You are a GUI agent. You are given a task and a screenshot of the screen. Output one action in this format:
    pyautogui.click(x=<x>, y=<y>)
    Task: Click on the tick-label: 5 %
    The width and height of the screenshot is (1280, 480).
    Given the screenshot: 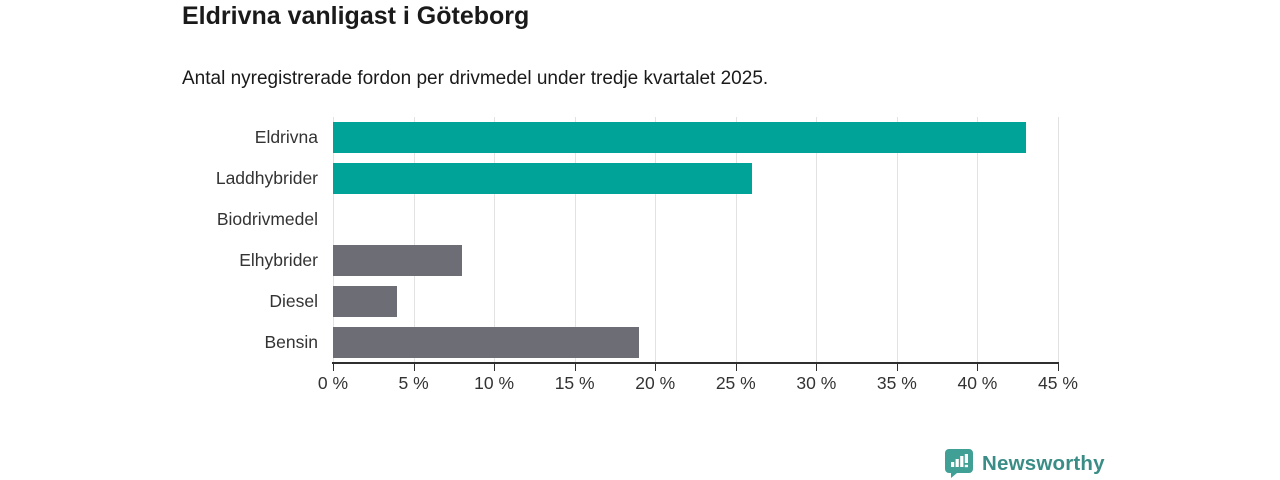 What is the action you would take?
    pyautogui.click(x=413, y=383)
    